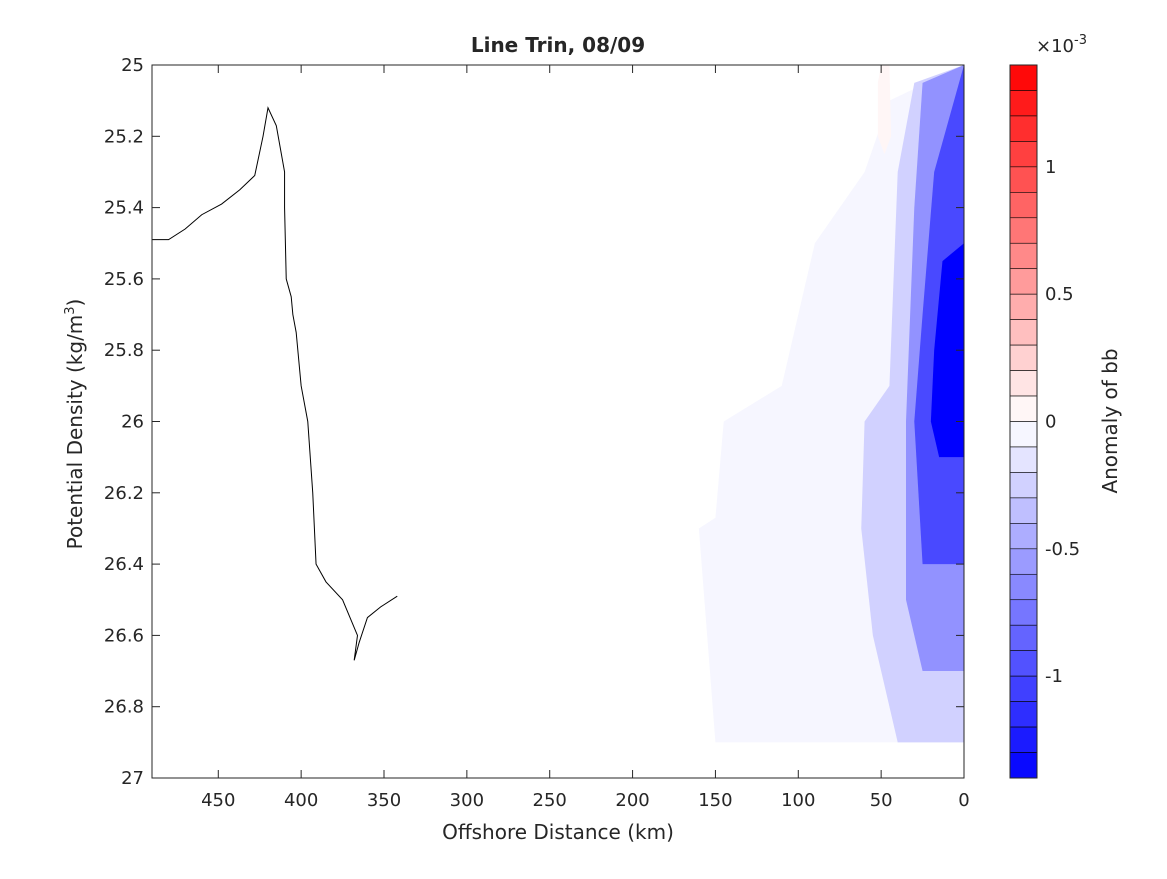 The height and width of the screenshot is (879, 1167). I want to click on colorbar-tick-label--1: -1, so click(1054, 676).